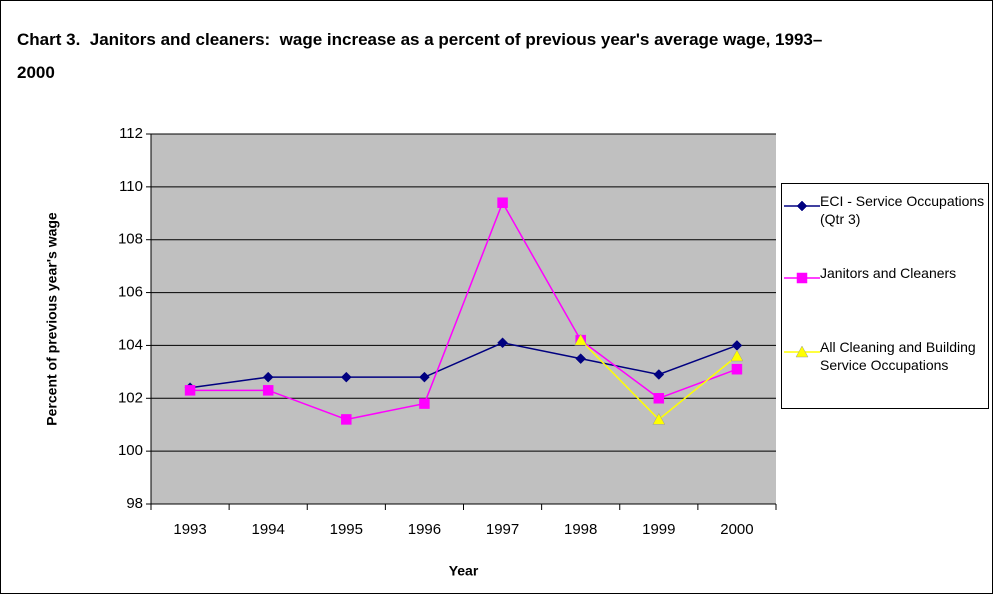  What do you see at coordinates (131, 186) in the screenshot?
I see `y-tick-label: 110` at bounding box center [131, 186].